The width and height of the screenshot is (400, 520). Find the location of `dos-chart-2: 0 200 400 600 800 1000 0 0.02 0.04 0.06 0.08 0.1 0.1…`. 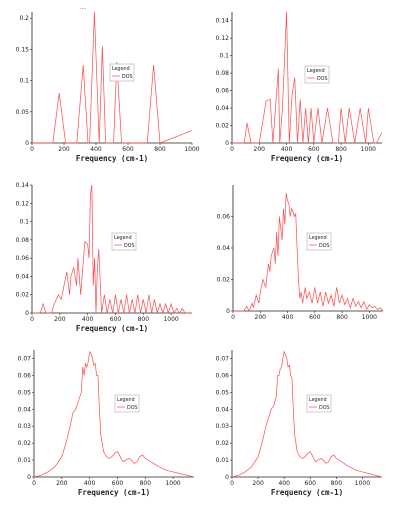

dos-chart-2: 0 200 400 600 800 1000 0 0.02 0.04 0.06 0.08 0.1 0.1… is located at coordinates (299, 87).